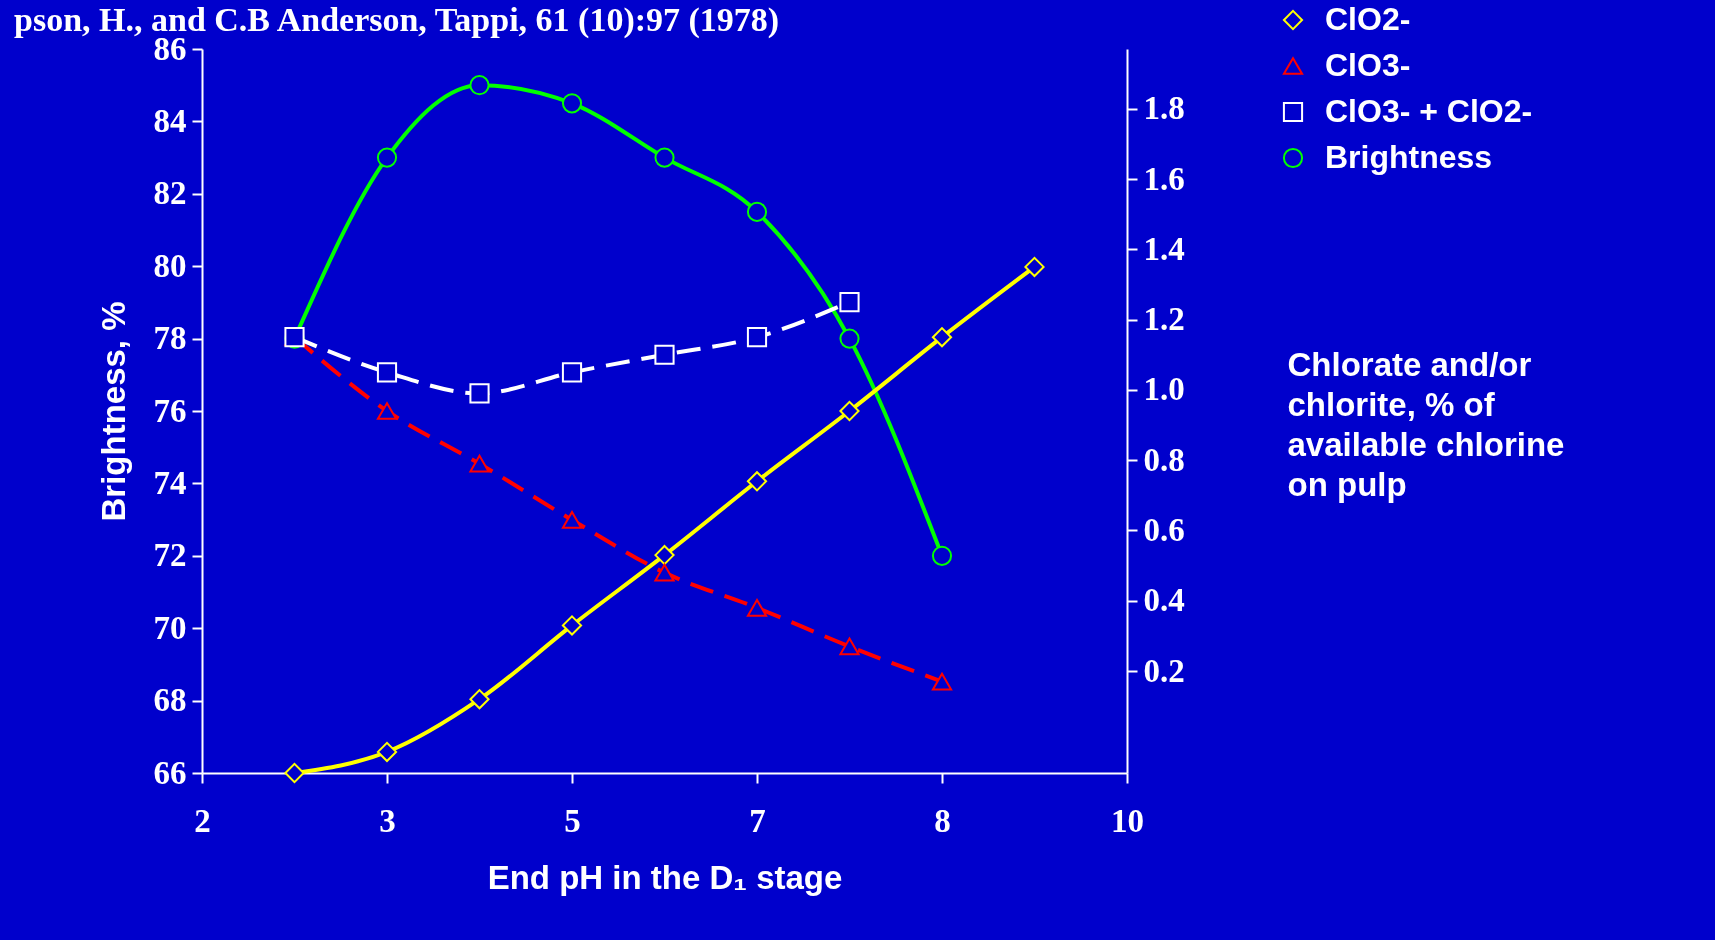 This screenshot has height=940, width=1715. Describe the element at coordinates (757, 820) in the screenshot. I see `x-tick-label: 7` at that location.